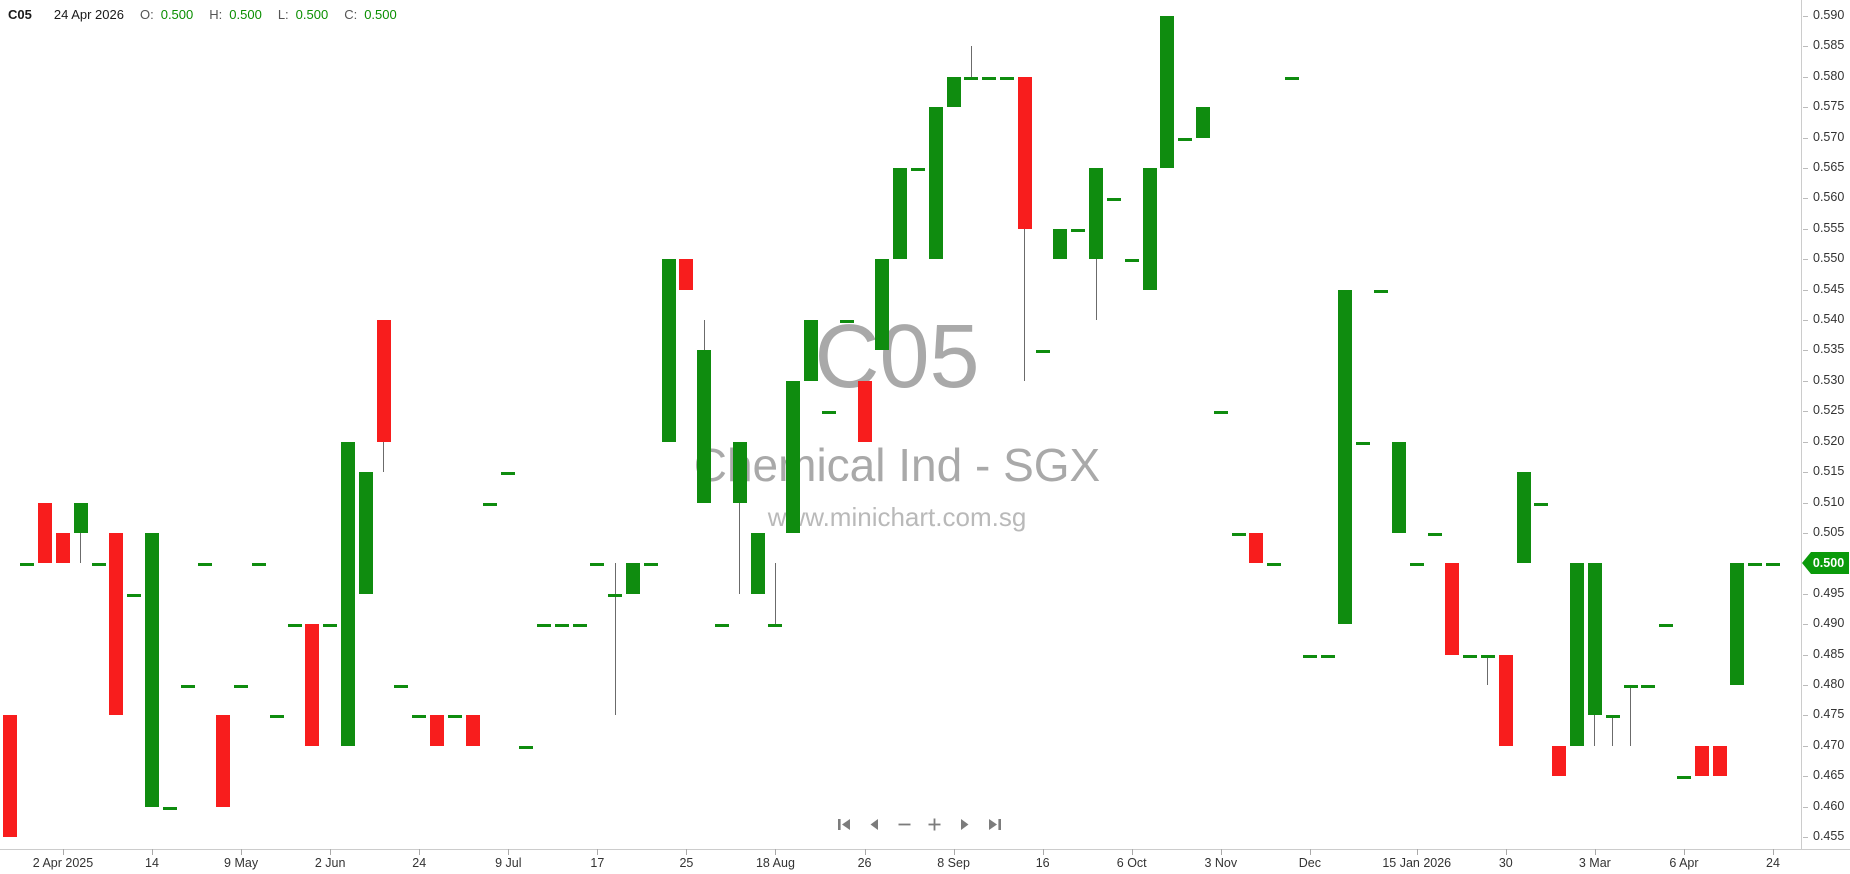 This screenshot has width=1850, height=874. Describe the element at coordinates (844, 824) in the screenshot. I see `skip-to-start-button` at that location.